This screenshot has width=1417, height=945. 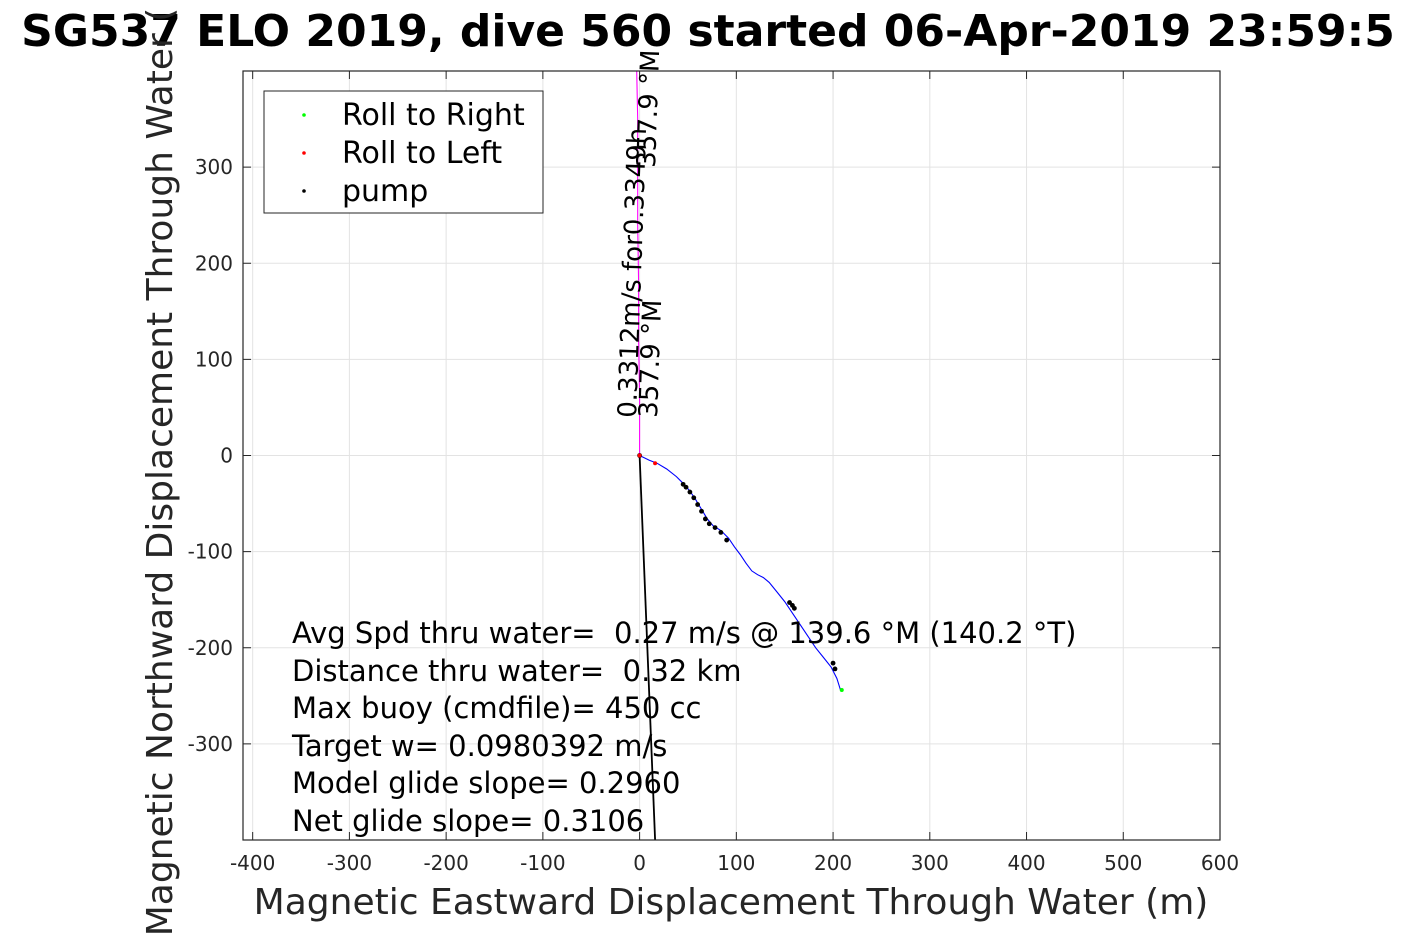 What do you see at coordinates (833, 863) in the screenshot?
I see `x-tick-label: 200` at bounding box center [833, 863].